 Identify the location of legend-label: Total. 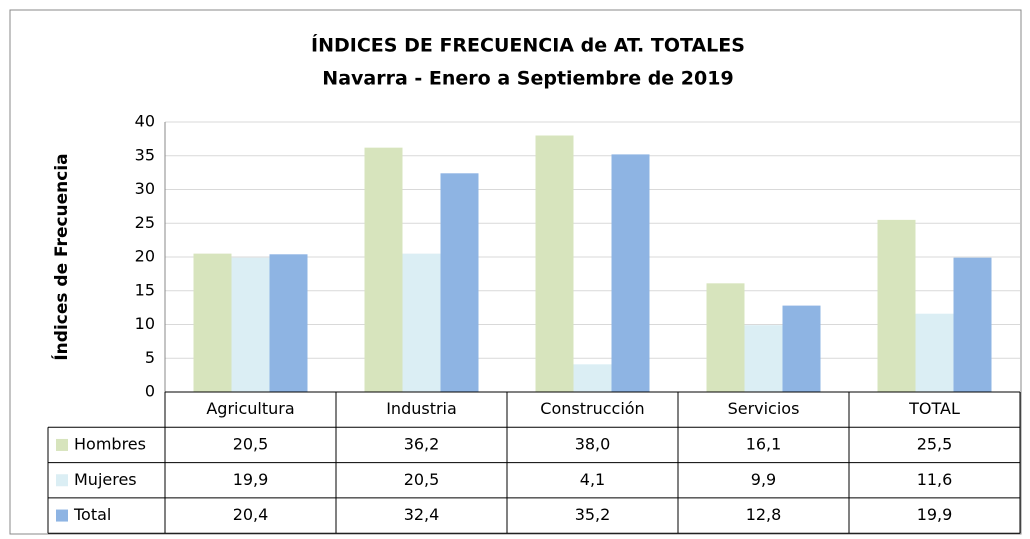
(92, 514).